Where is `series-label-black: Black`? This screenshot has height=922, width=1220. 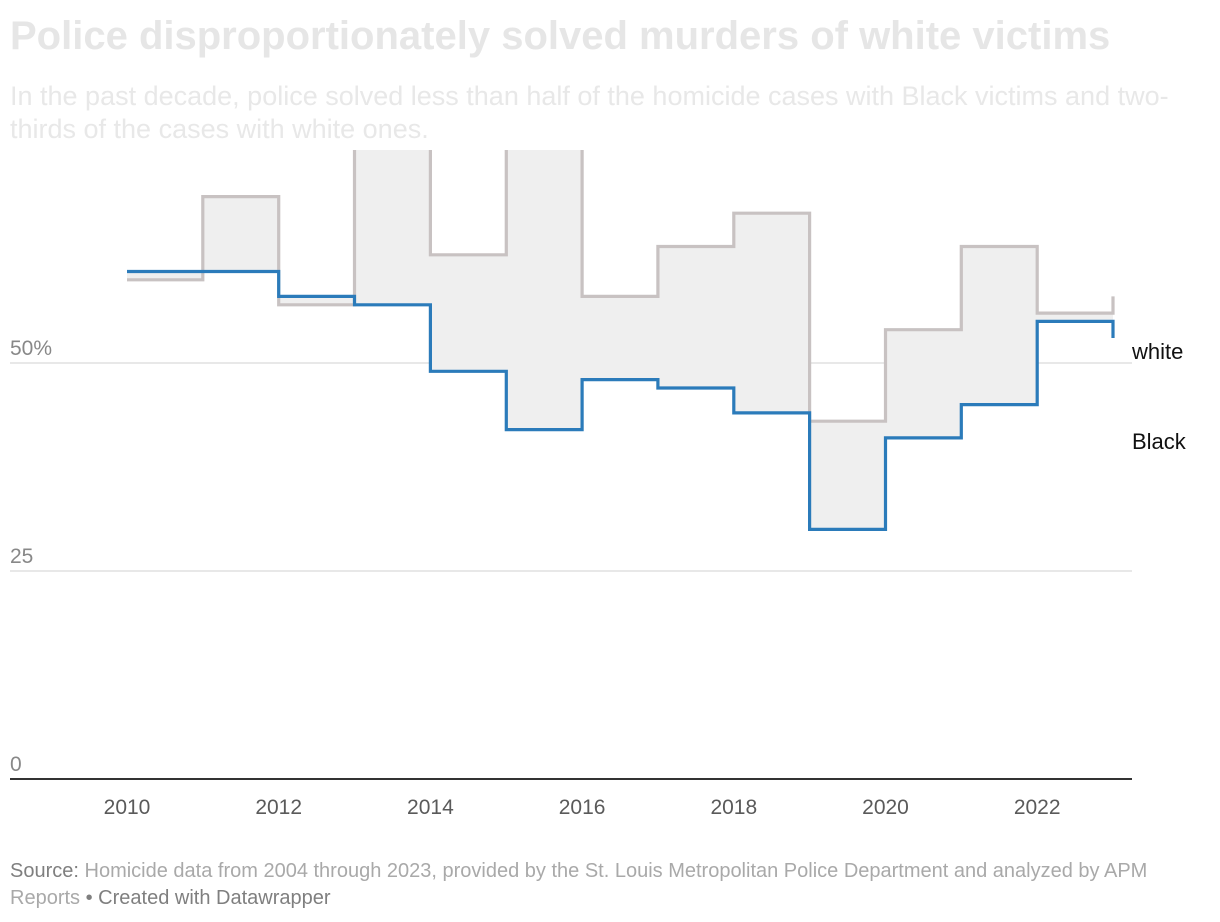
series-label-black: Black is located at coordinates (1159, 441).